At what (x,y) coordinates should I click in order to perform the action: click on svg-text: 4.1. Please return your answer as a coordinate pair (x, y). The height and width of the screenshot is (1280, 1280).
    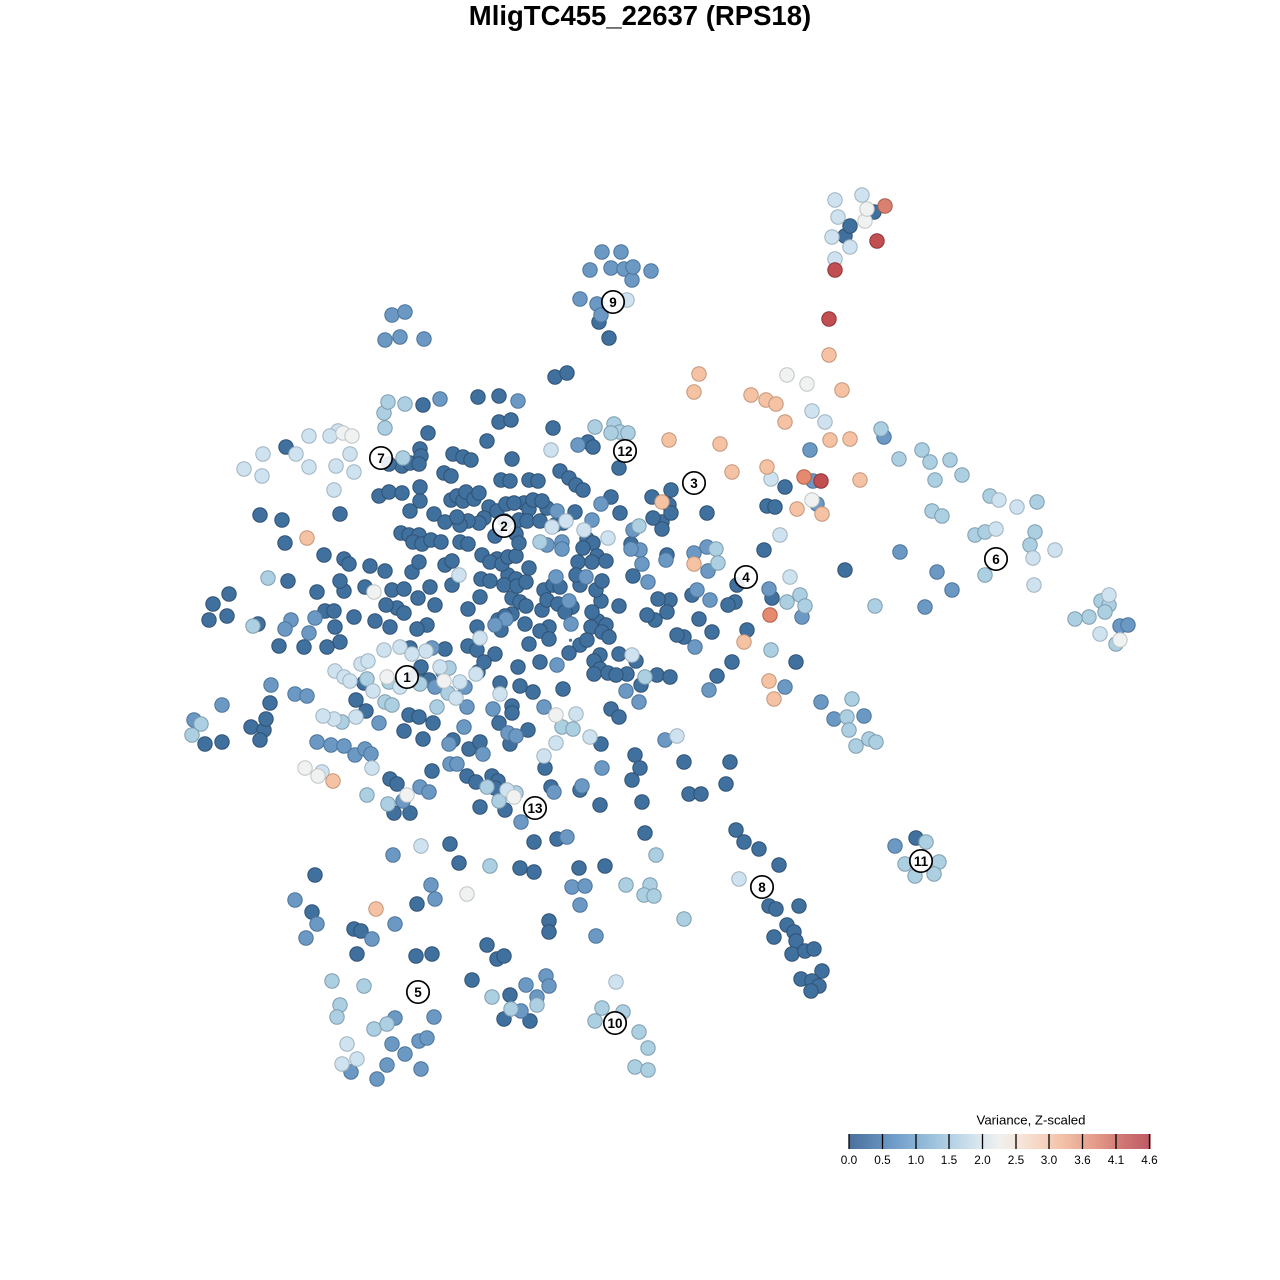
    Looking at the image, I should click on (1116, 1160).